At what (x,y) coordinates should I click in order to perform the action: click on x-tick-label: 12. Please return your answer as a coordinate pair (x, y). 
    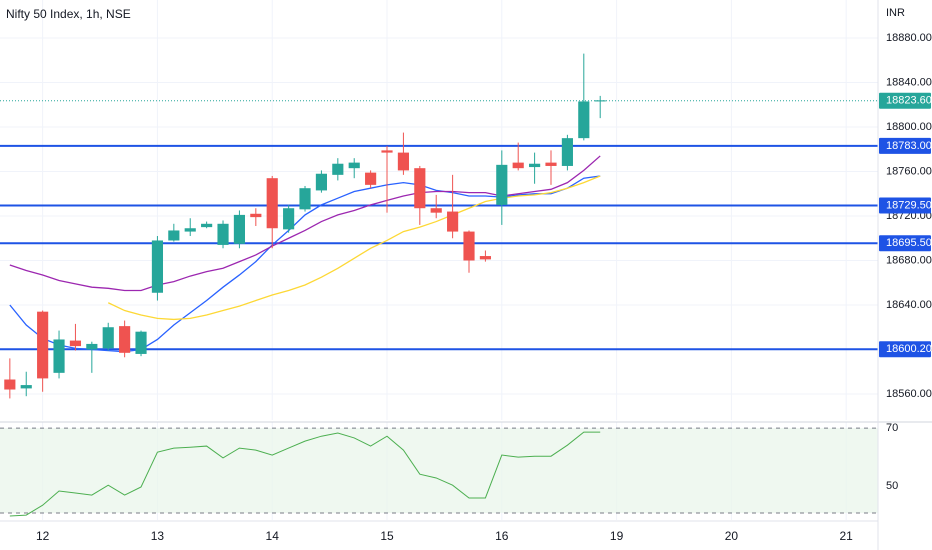
    Looking at the image, I should click on (43, 536).